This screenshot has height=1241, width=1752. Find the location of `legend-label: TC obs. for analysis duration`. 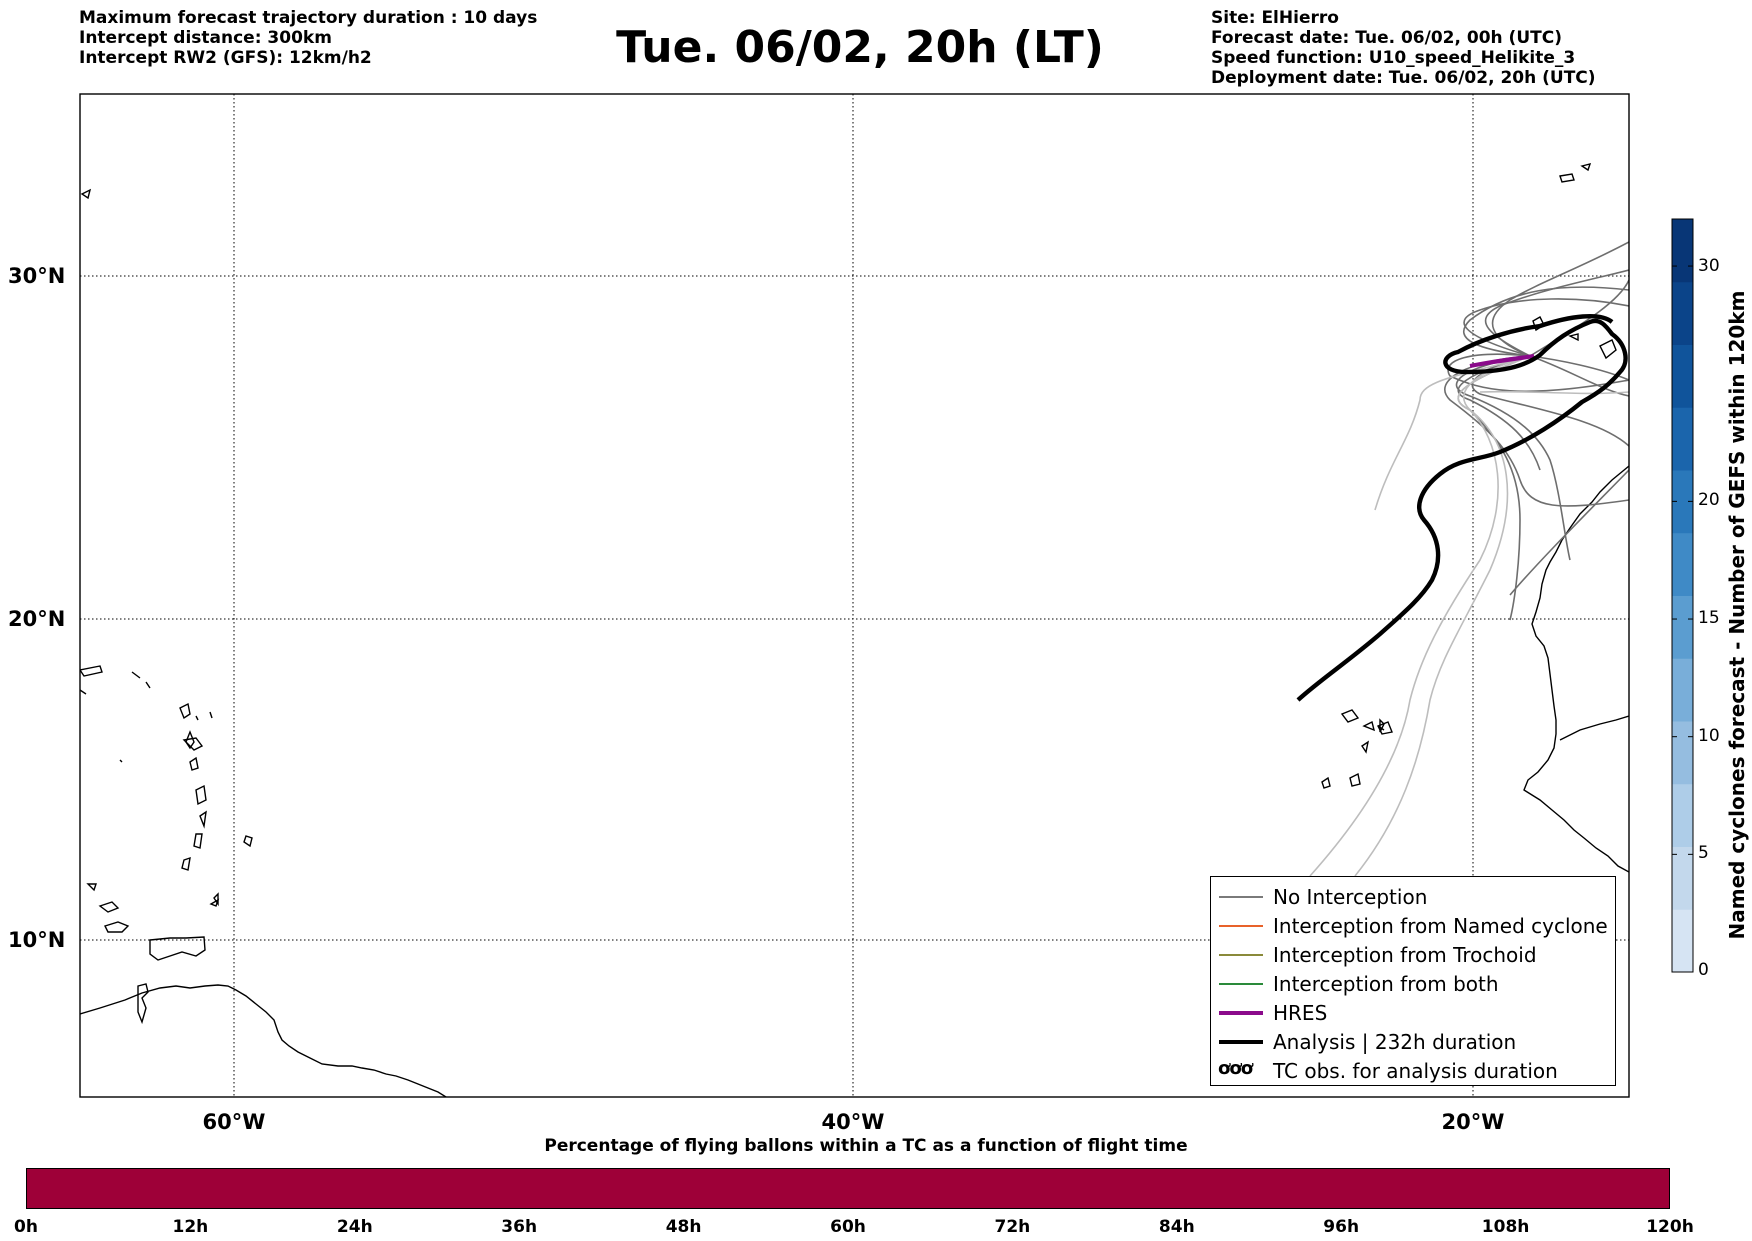

legend-label: TC obs. for analysis duration is located at coordinates (1415, 1071).